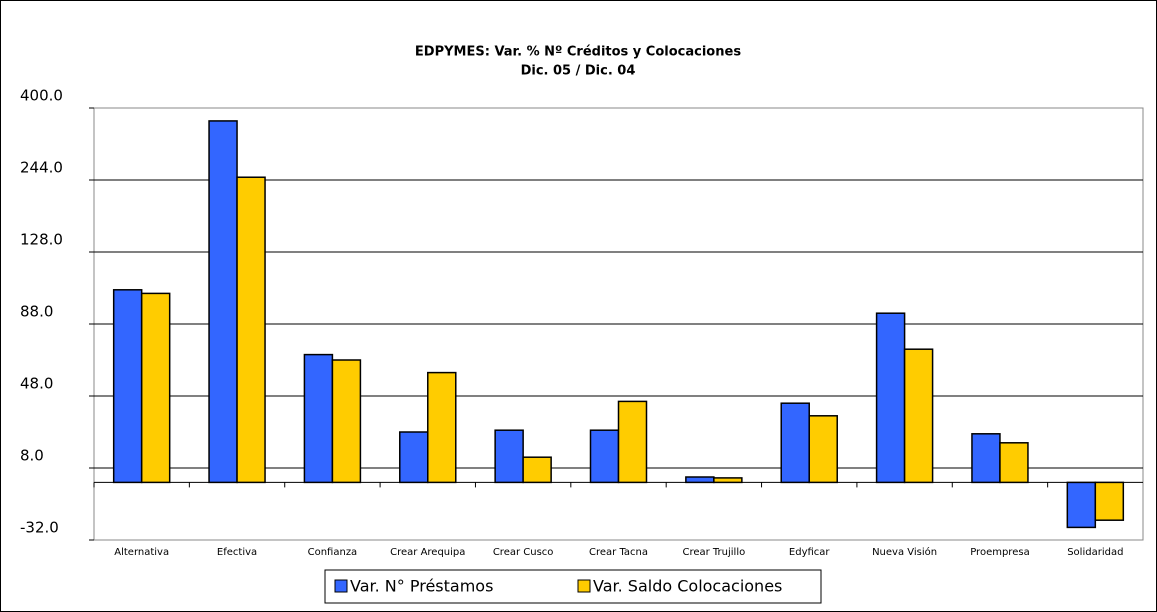 This screenshot has height=612, width=1157. Describe the element at coordinates (41, 240) in the screenshot. I see `y-tick-label: 128.0` at that location.